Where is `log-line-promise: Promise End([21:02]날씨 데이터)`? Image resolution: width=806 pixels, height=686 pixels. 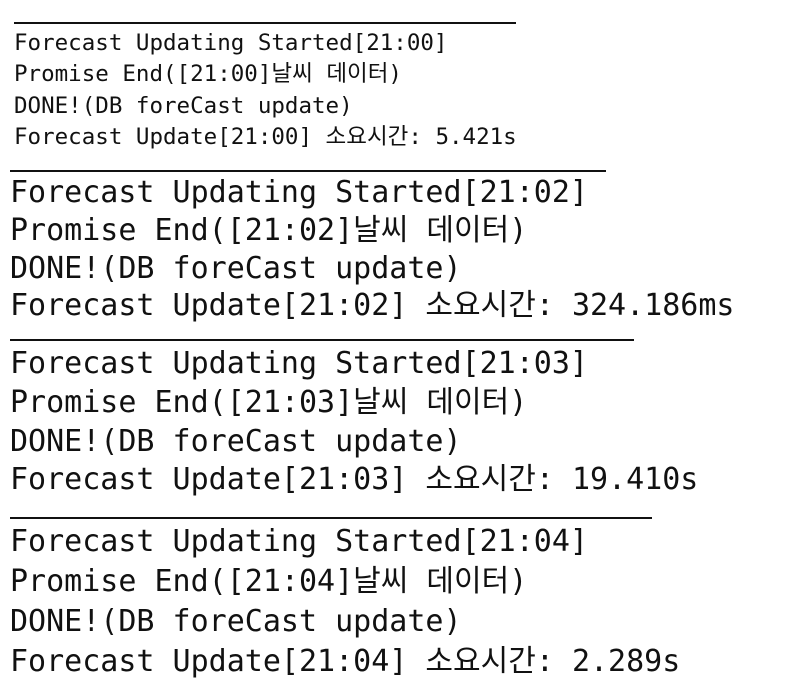 log-line-promise: Promise End([21:02]날씨 데이터) is located at coordinates (269, 230).